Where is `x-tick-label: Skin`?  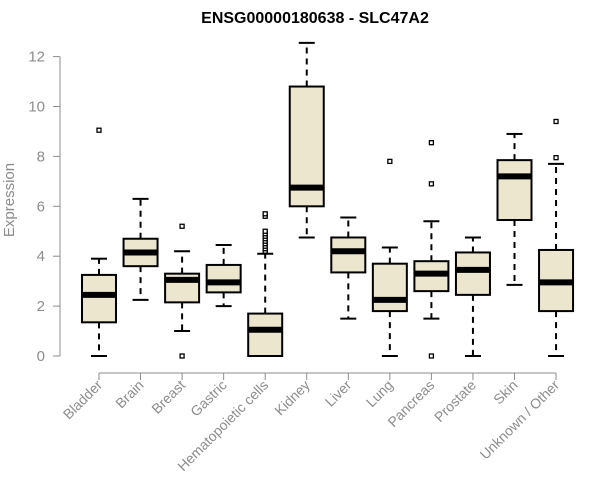
x-tick-label: Skin is located at coordinates (505, 392).